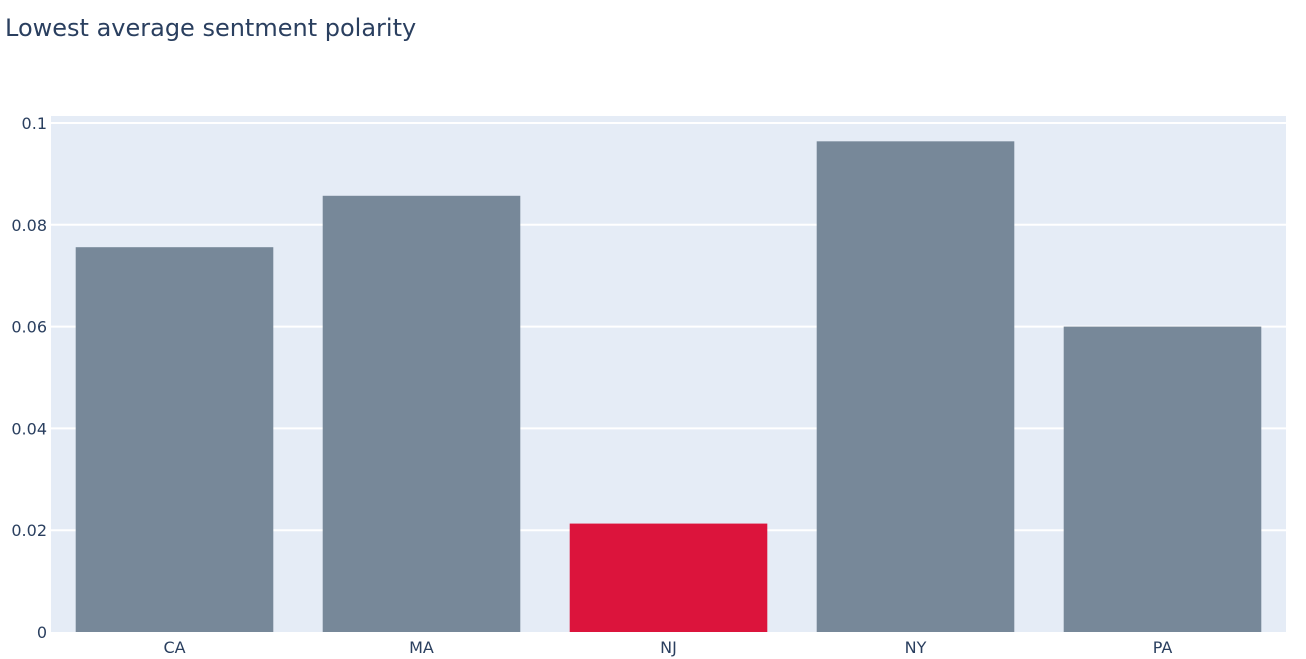 Image resolution: width=1306 pixels, height=659 pixels. What do you see at coordinates (174, 440) in the screenshot?
I see `bar-ca` at bounding box center [174, 440].